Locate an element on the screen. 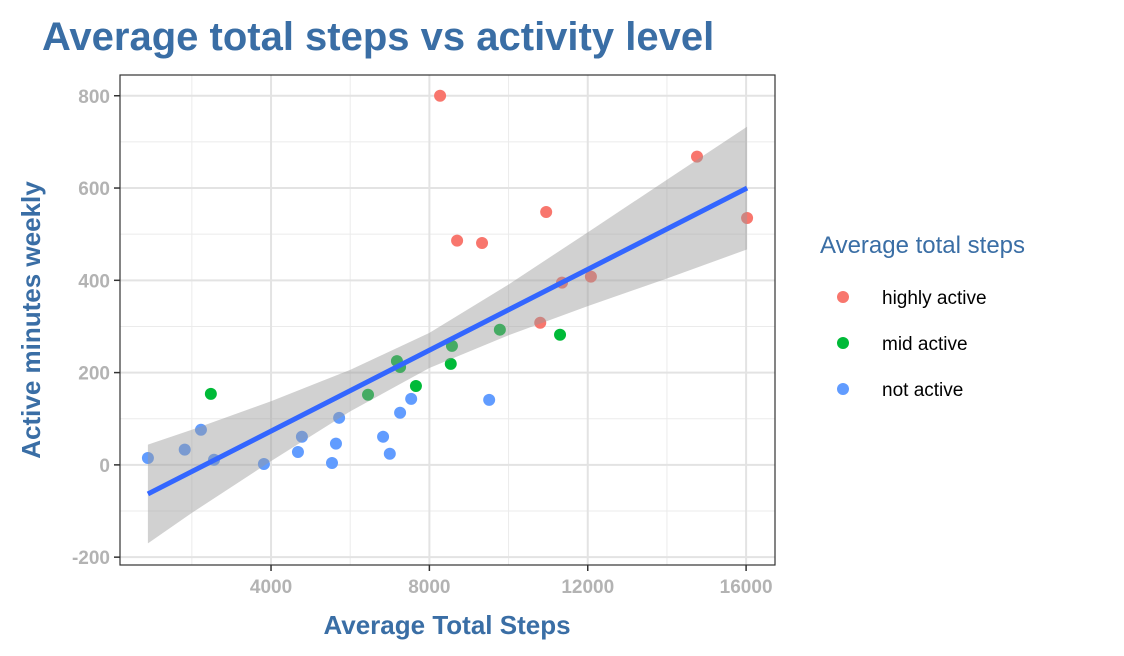  legend-title: Average total steps is located at coordinates (922, 245).